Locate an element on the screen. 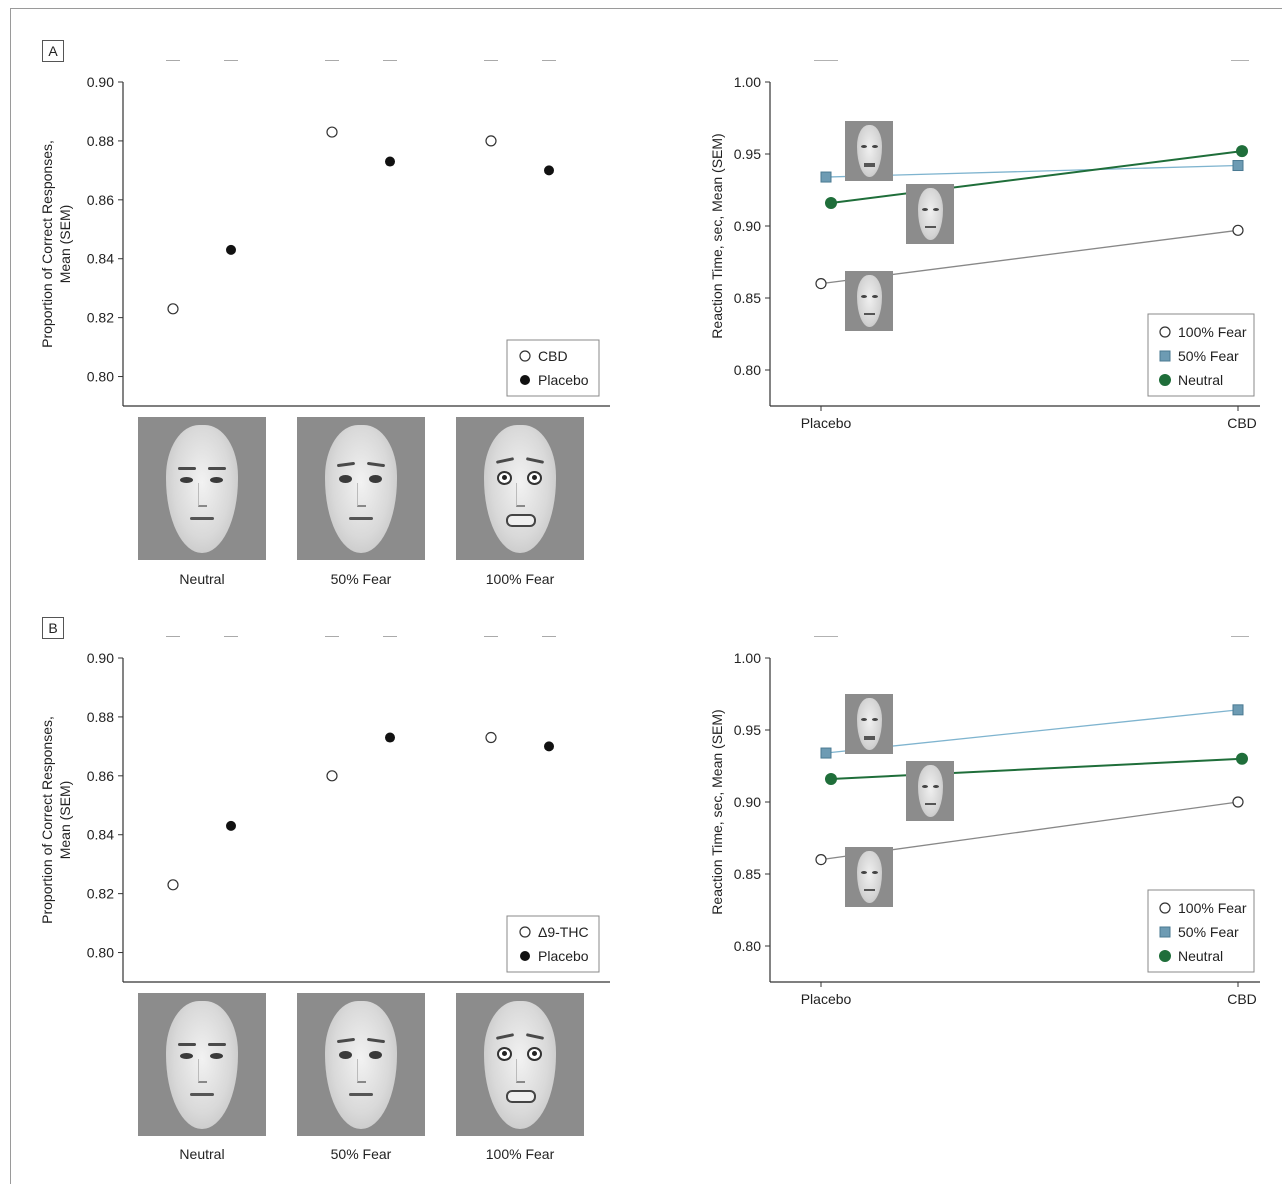 This screenshot has width=1284, height=1186. face-label-100-fear-b: 100% Fear is located at coordinates (520, 1154).